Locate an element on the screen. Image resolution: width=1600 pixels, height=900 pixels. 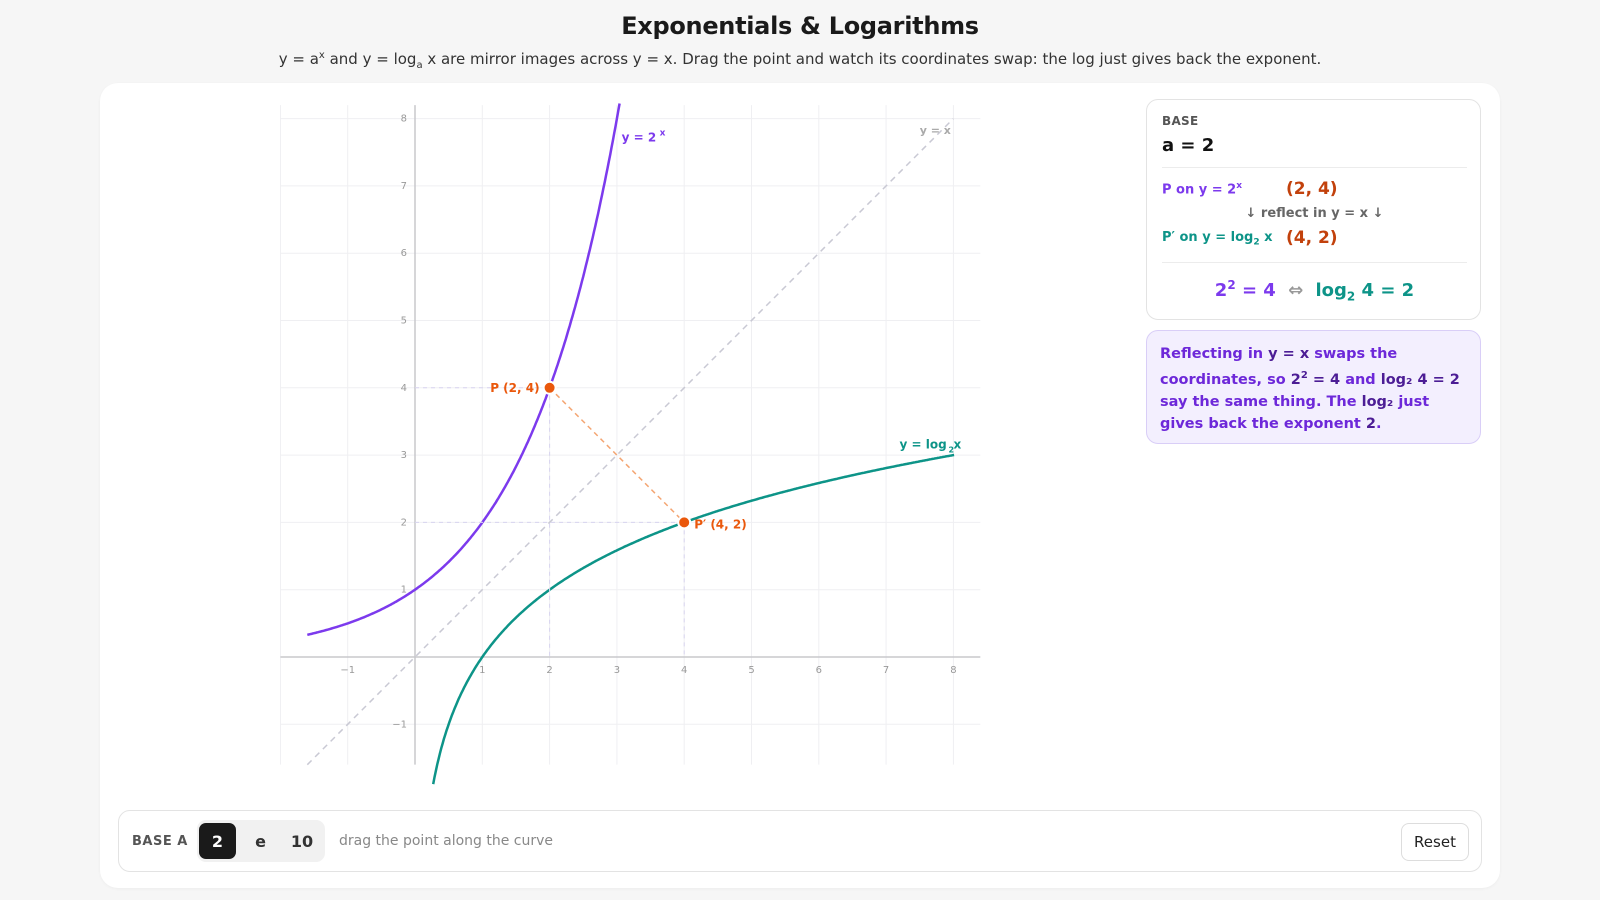
point-p-prime is located at coordinates (684, 522).